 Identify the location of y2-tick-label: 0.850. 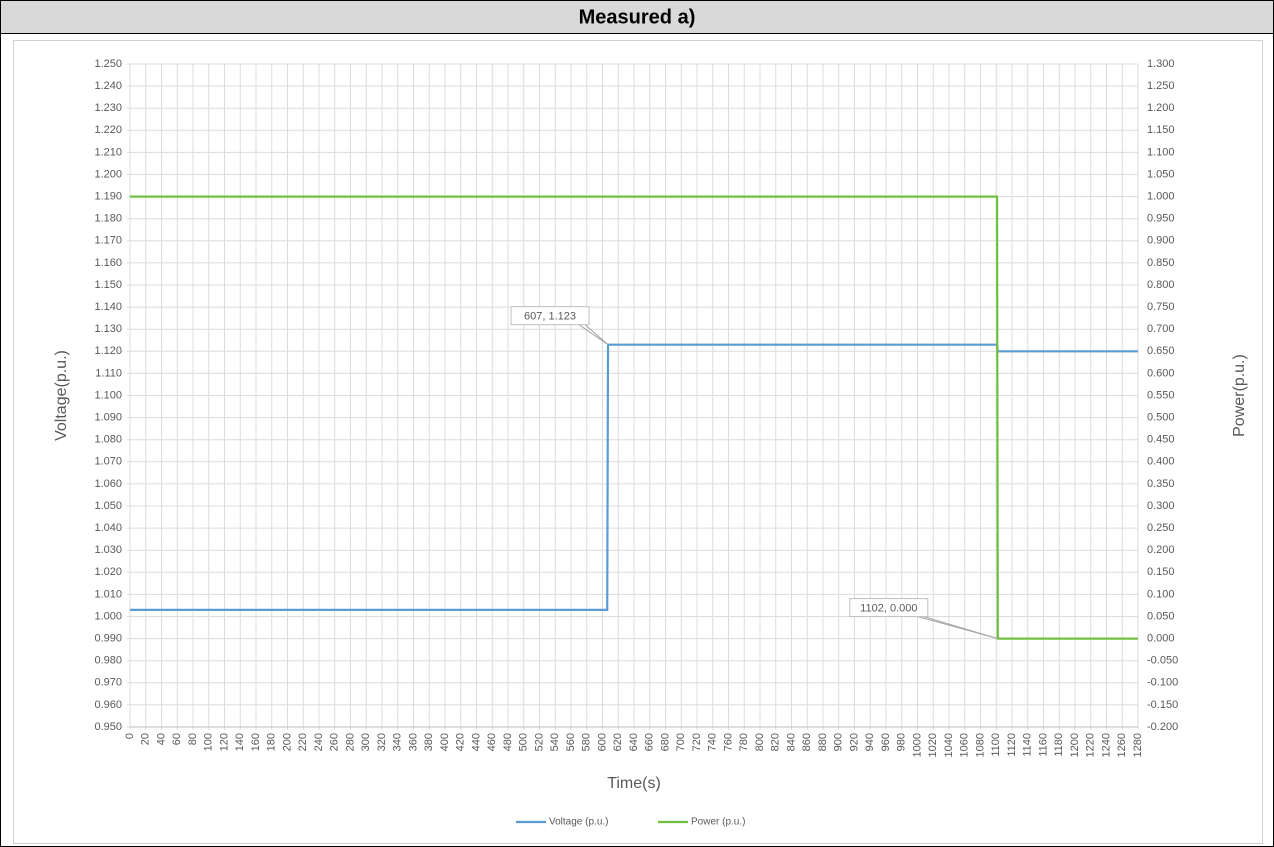
(1161, 263).